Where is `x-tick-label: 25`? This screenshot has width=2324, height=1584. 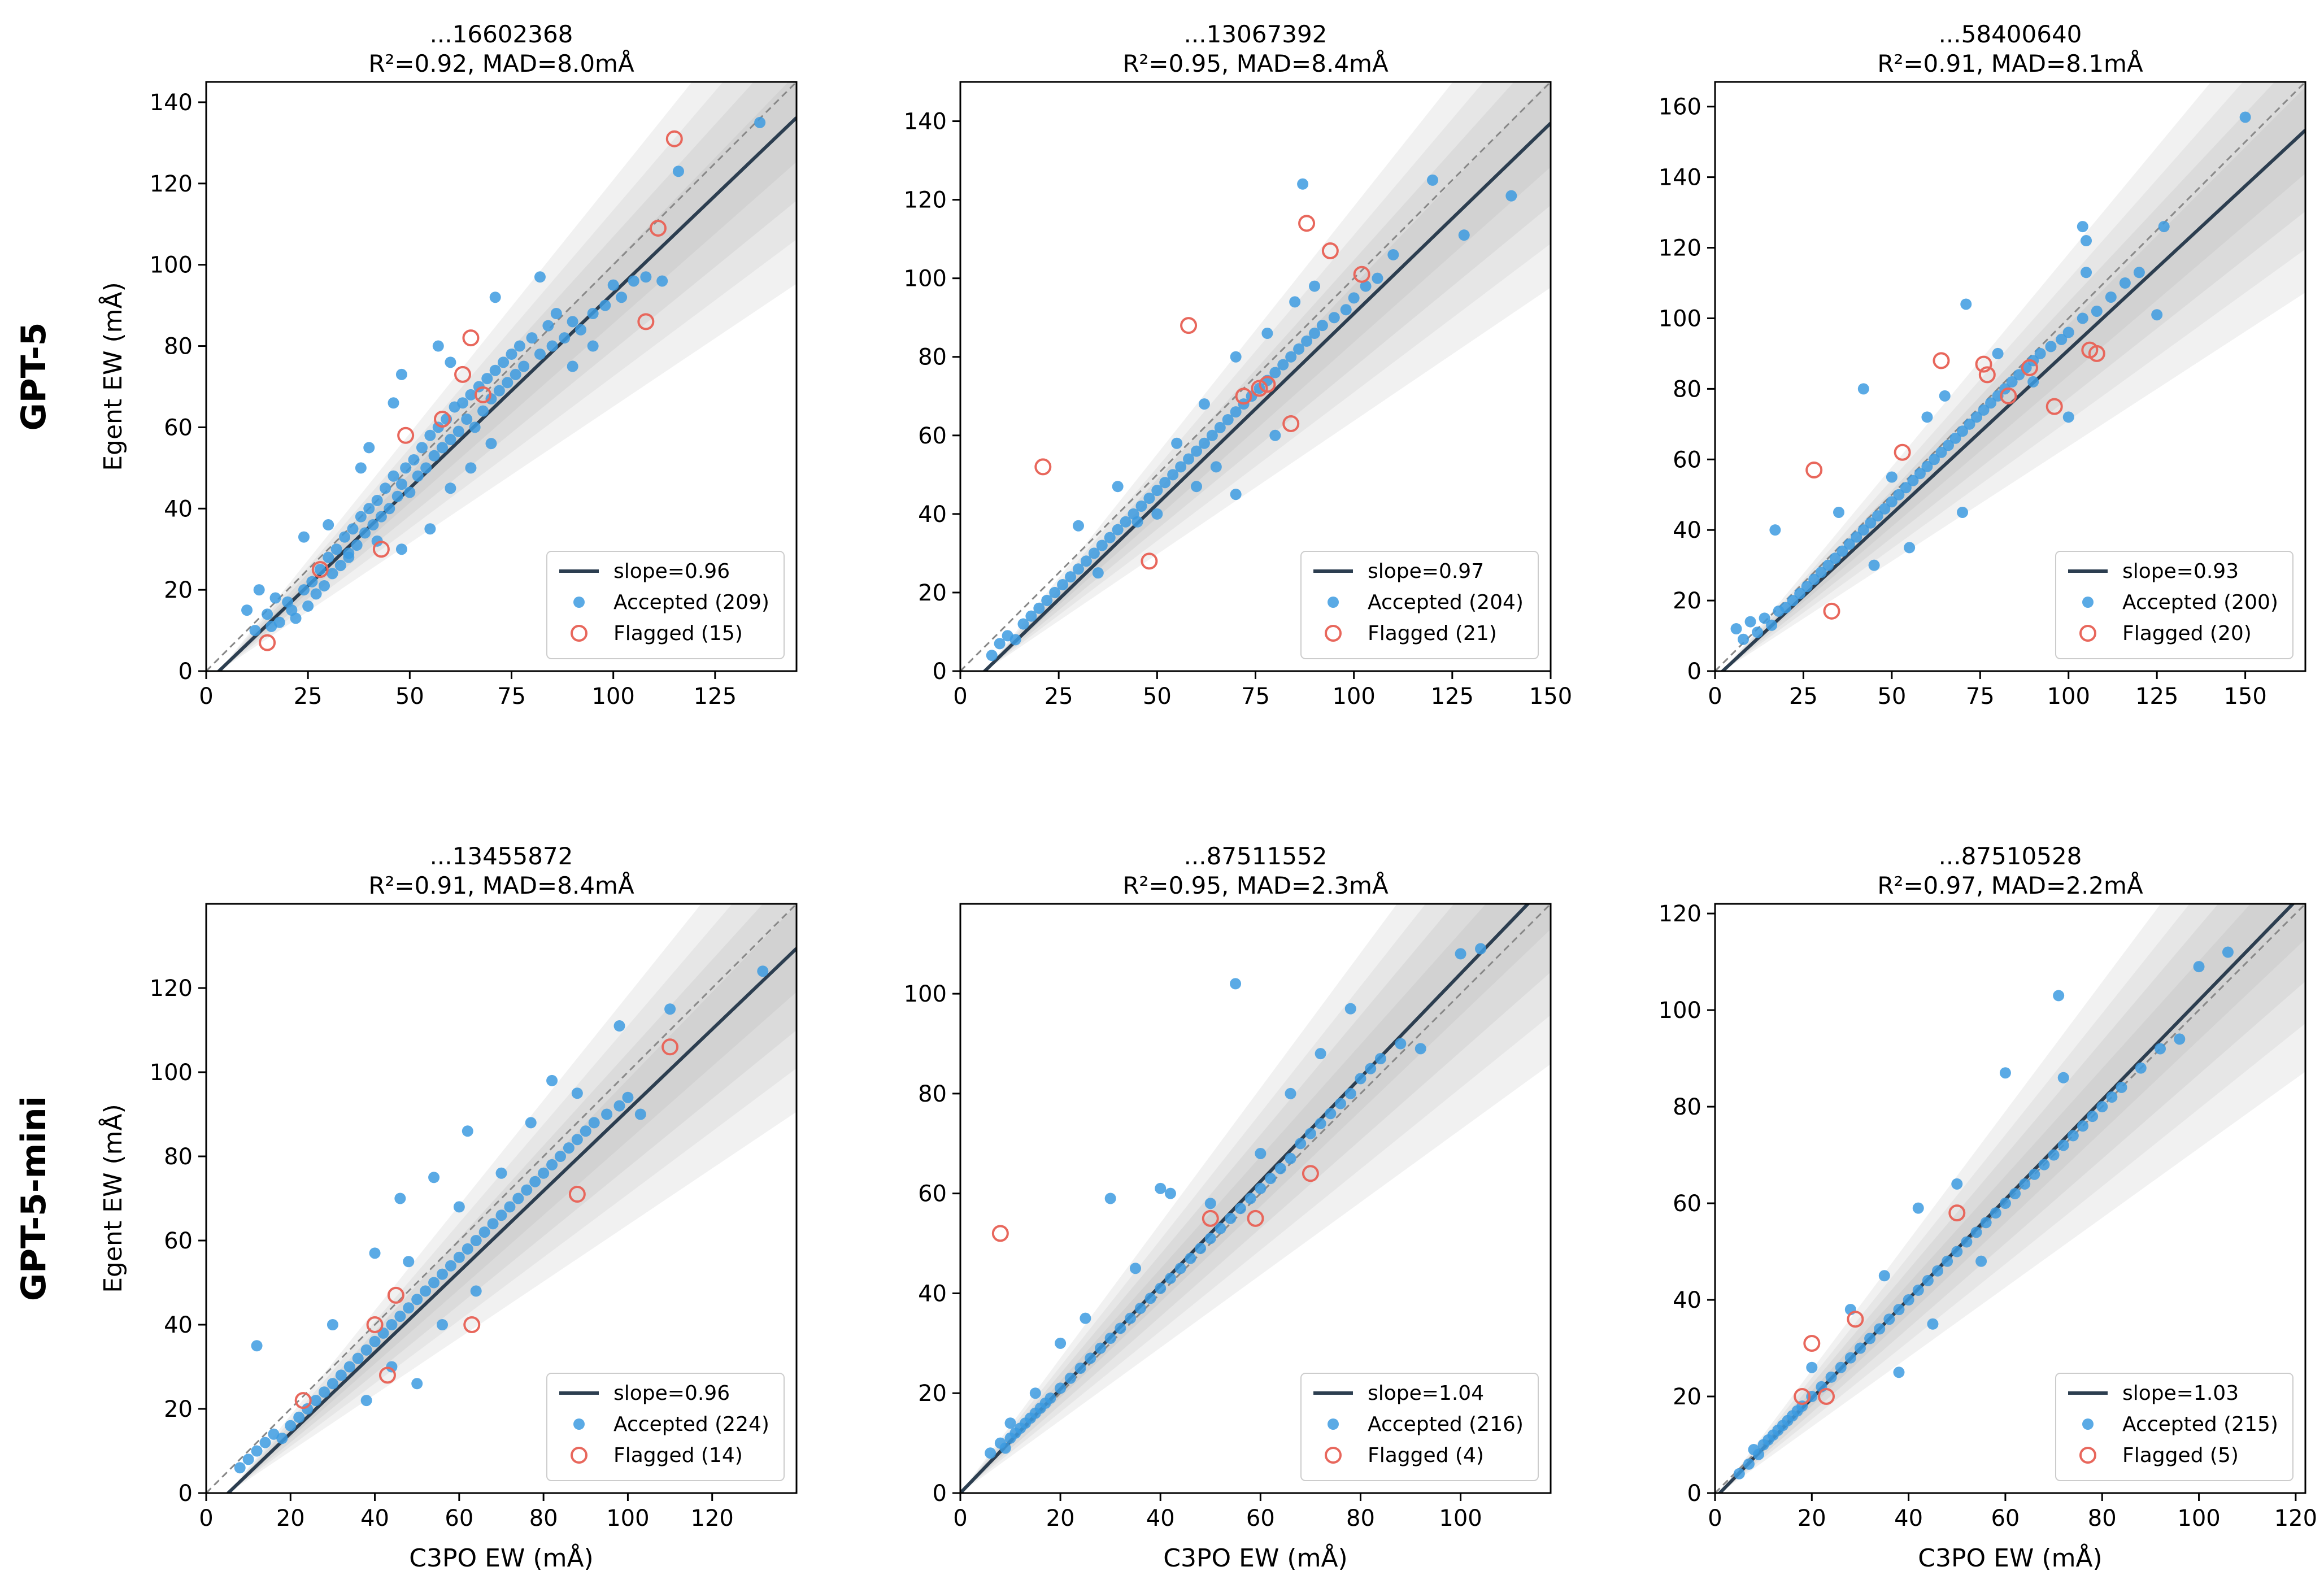
x-tick-label: 25 is located at coordinates (1059, 697).